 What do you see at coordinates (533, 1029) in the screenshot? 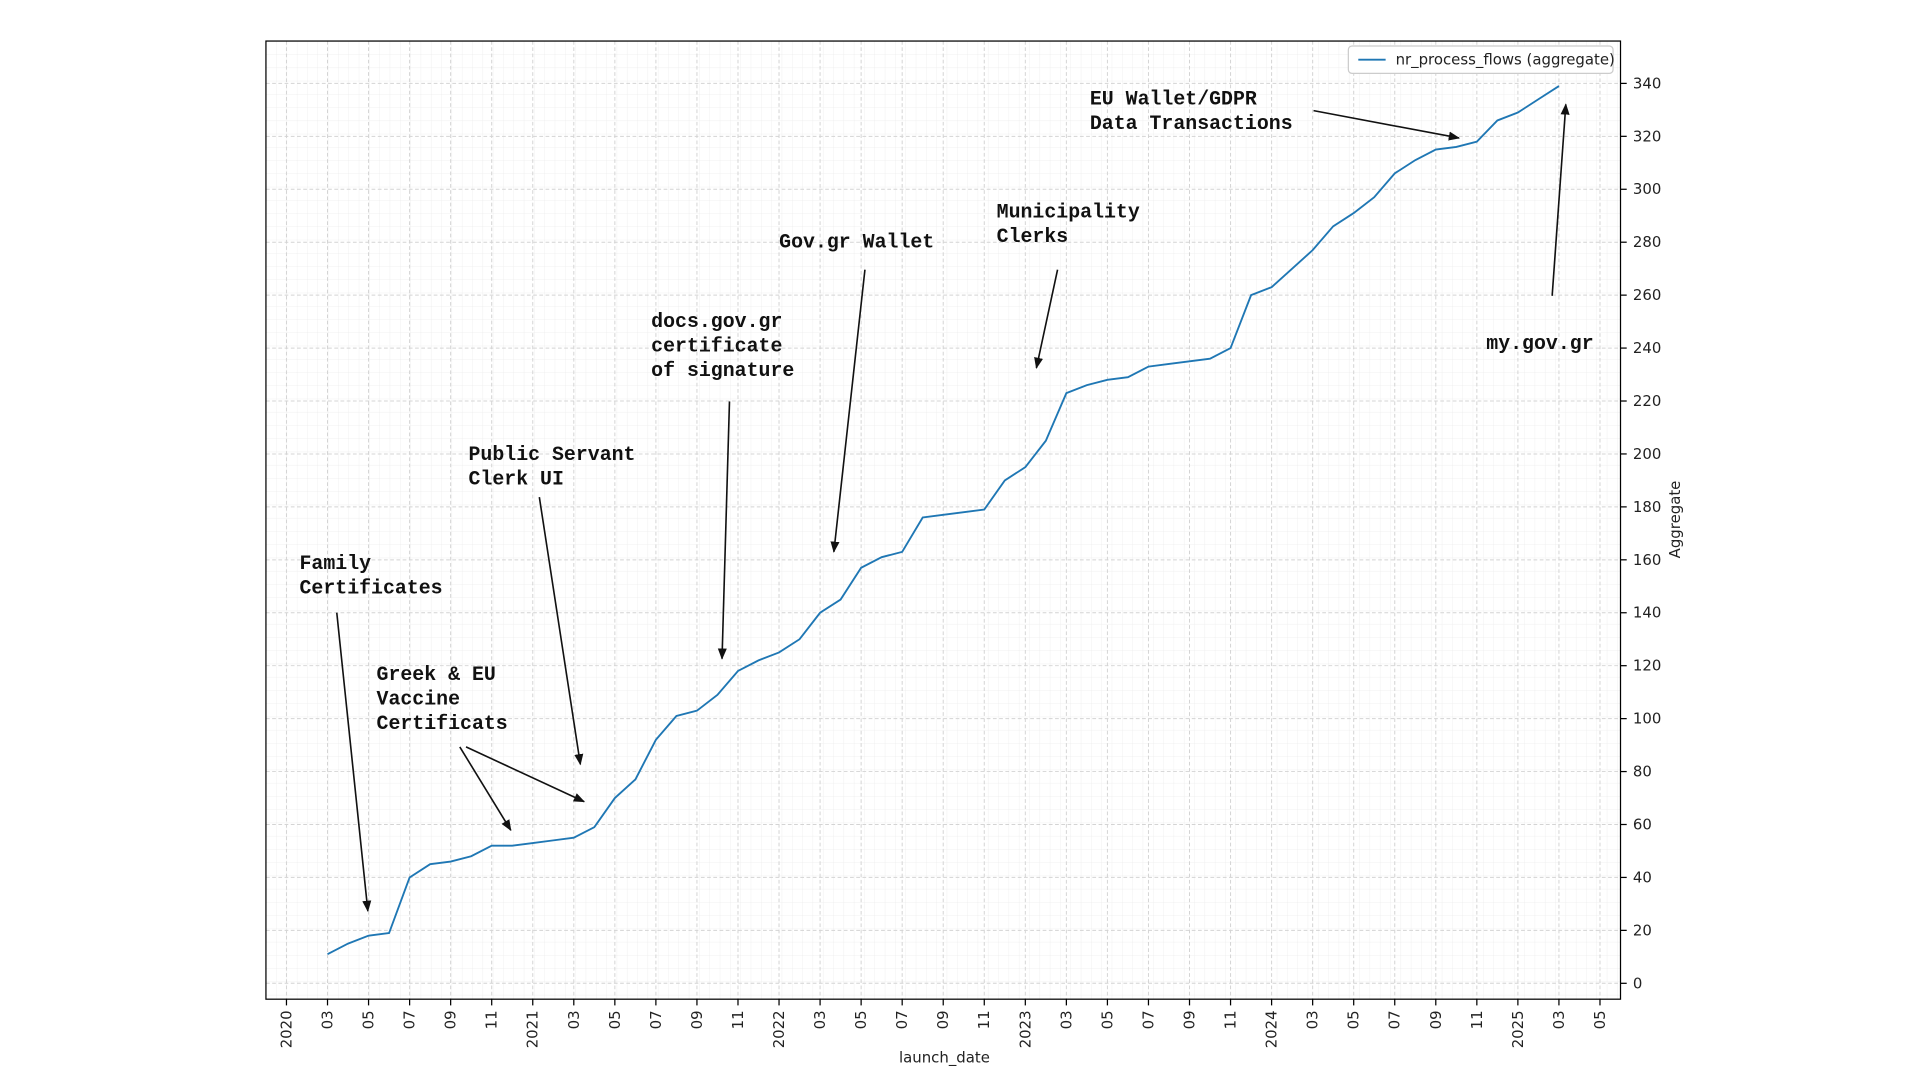
I see `x-tick-label: 2021` at bounding box center [533, 1029].